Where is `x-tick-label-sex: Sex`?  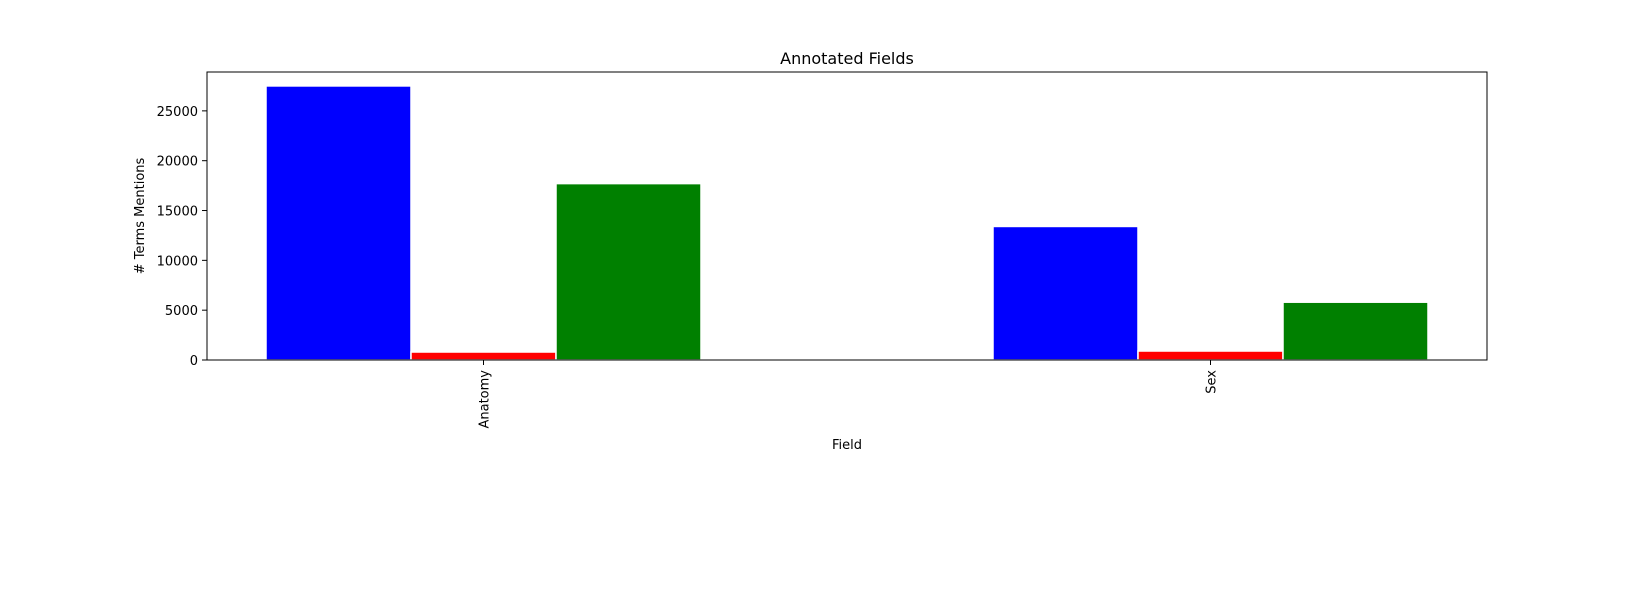
x-tick-label-sex: Sex is located at coordinates (1212, 382).